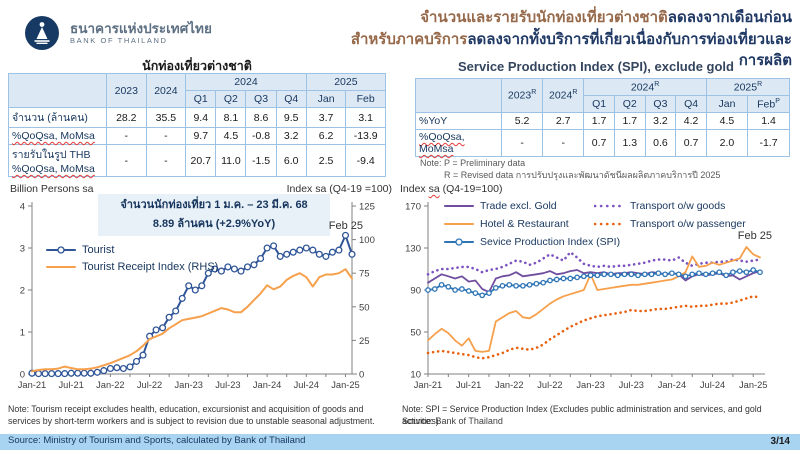  I want to click on svg-text: 25, so click(364, 341).